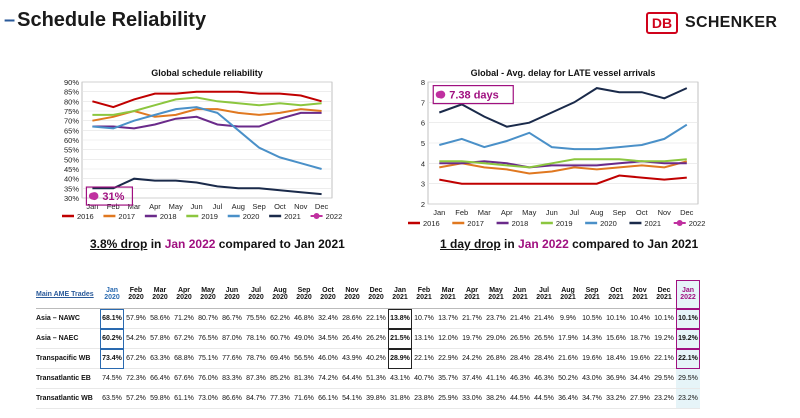 This screenshot has height=418, width=800. Describe the element at coordinates (616, 290) in the screenshot. I see `column-header-month: Oct` at that location.